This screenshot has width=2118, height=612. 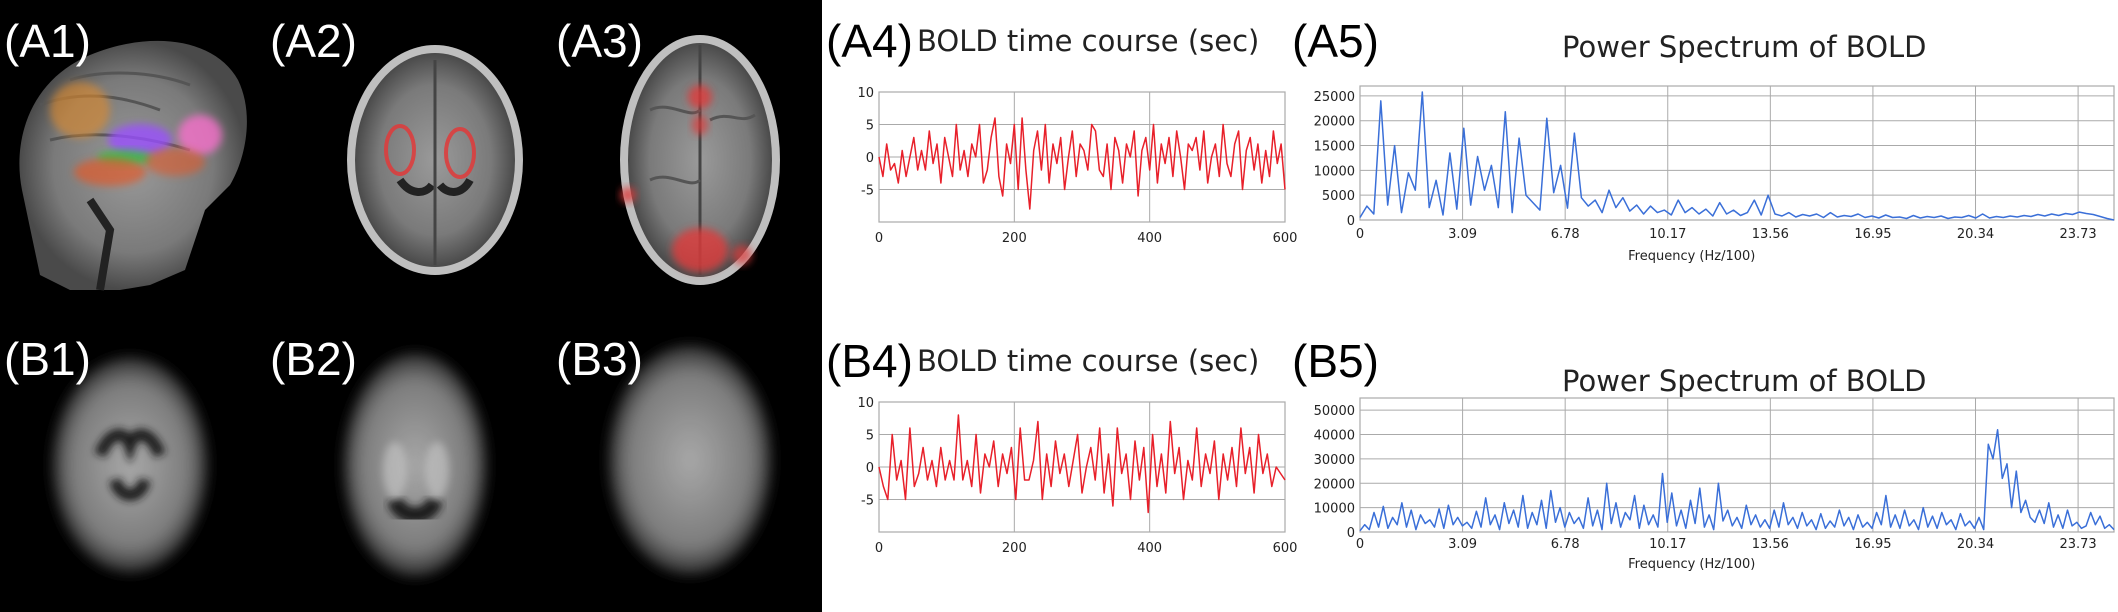 What do you see at coordinates (1338, 196) in the screenshot?
I see `y-tick-label: 5000` at bounding box center [1338, 196].